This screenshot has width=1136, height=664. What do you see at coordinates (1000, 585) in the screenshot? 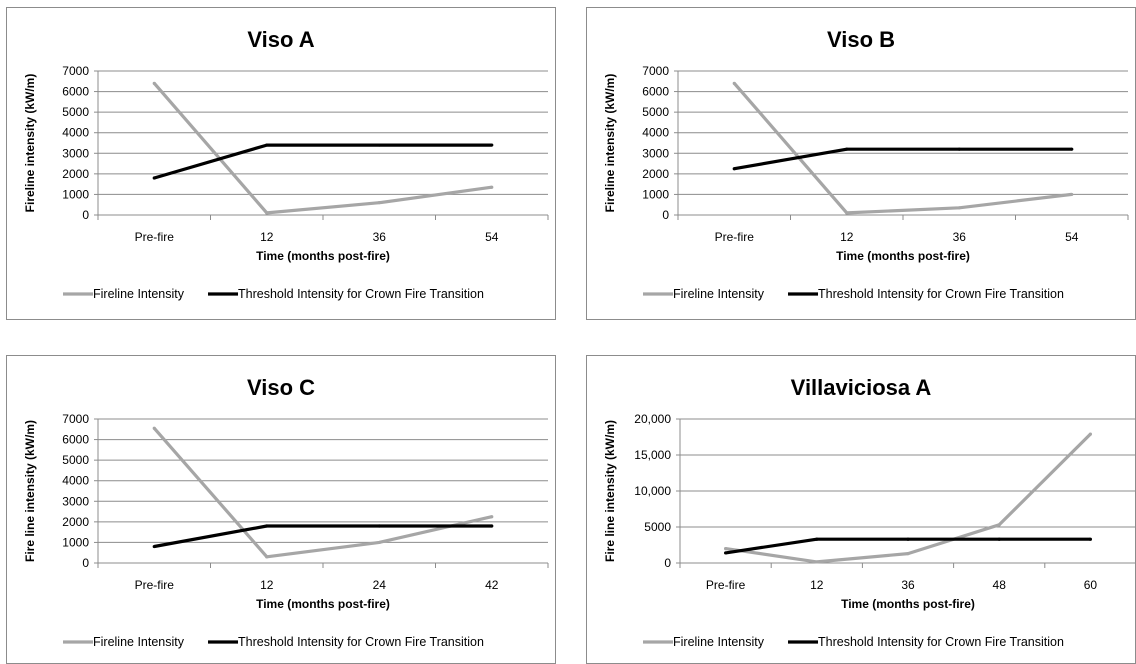
I see `x-tick-label: 48` at bounding box center [1000, 585].